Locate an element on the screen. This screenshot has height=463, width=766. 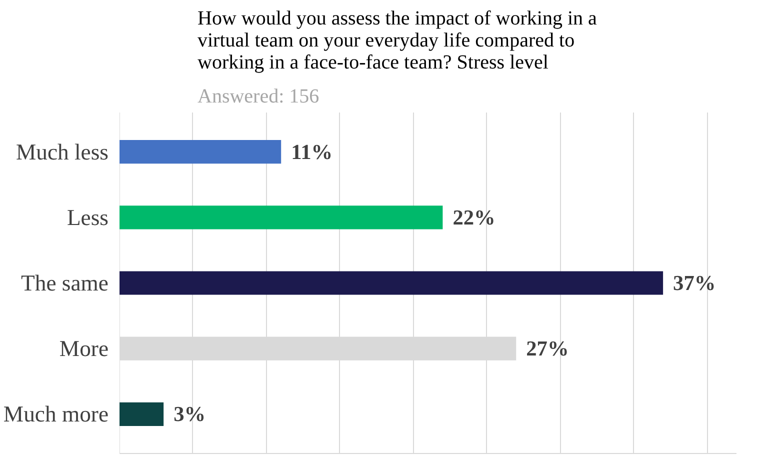
data-label: 3% is located at coordinates (190, 414).